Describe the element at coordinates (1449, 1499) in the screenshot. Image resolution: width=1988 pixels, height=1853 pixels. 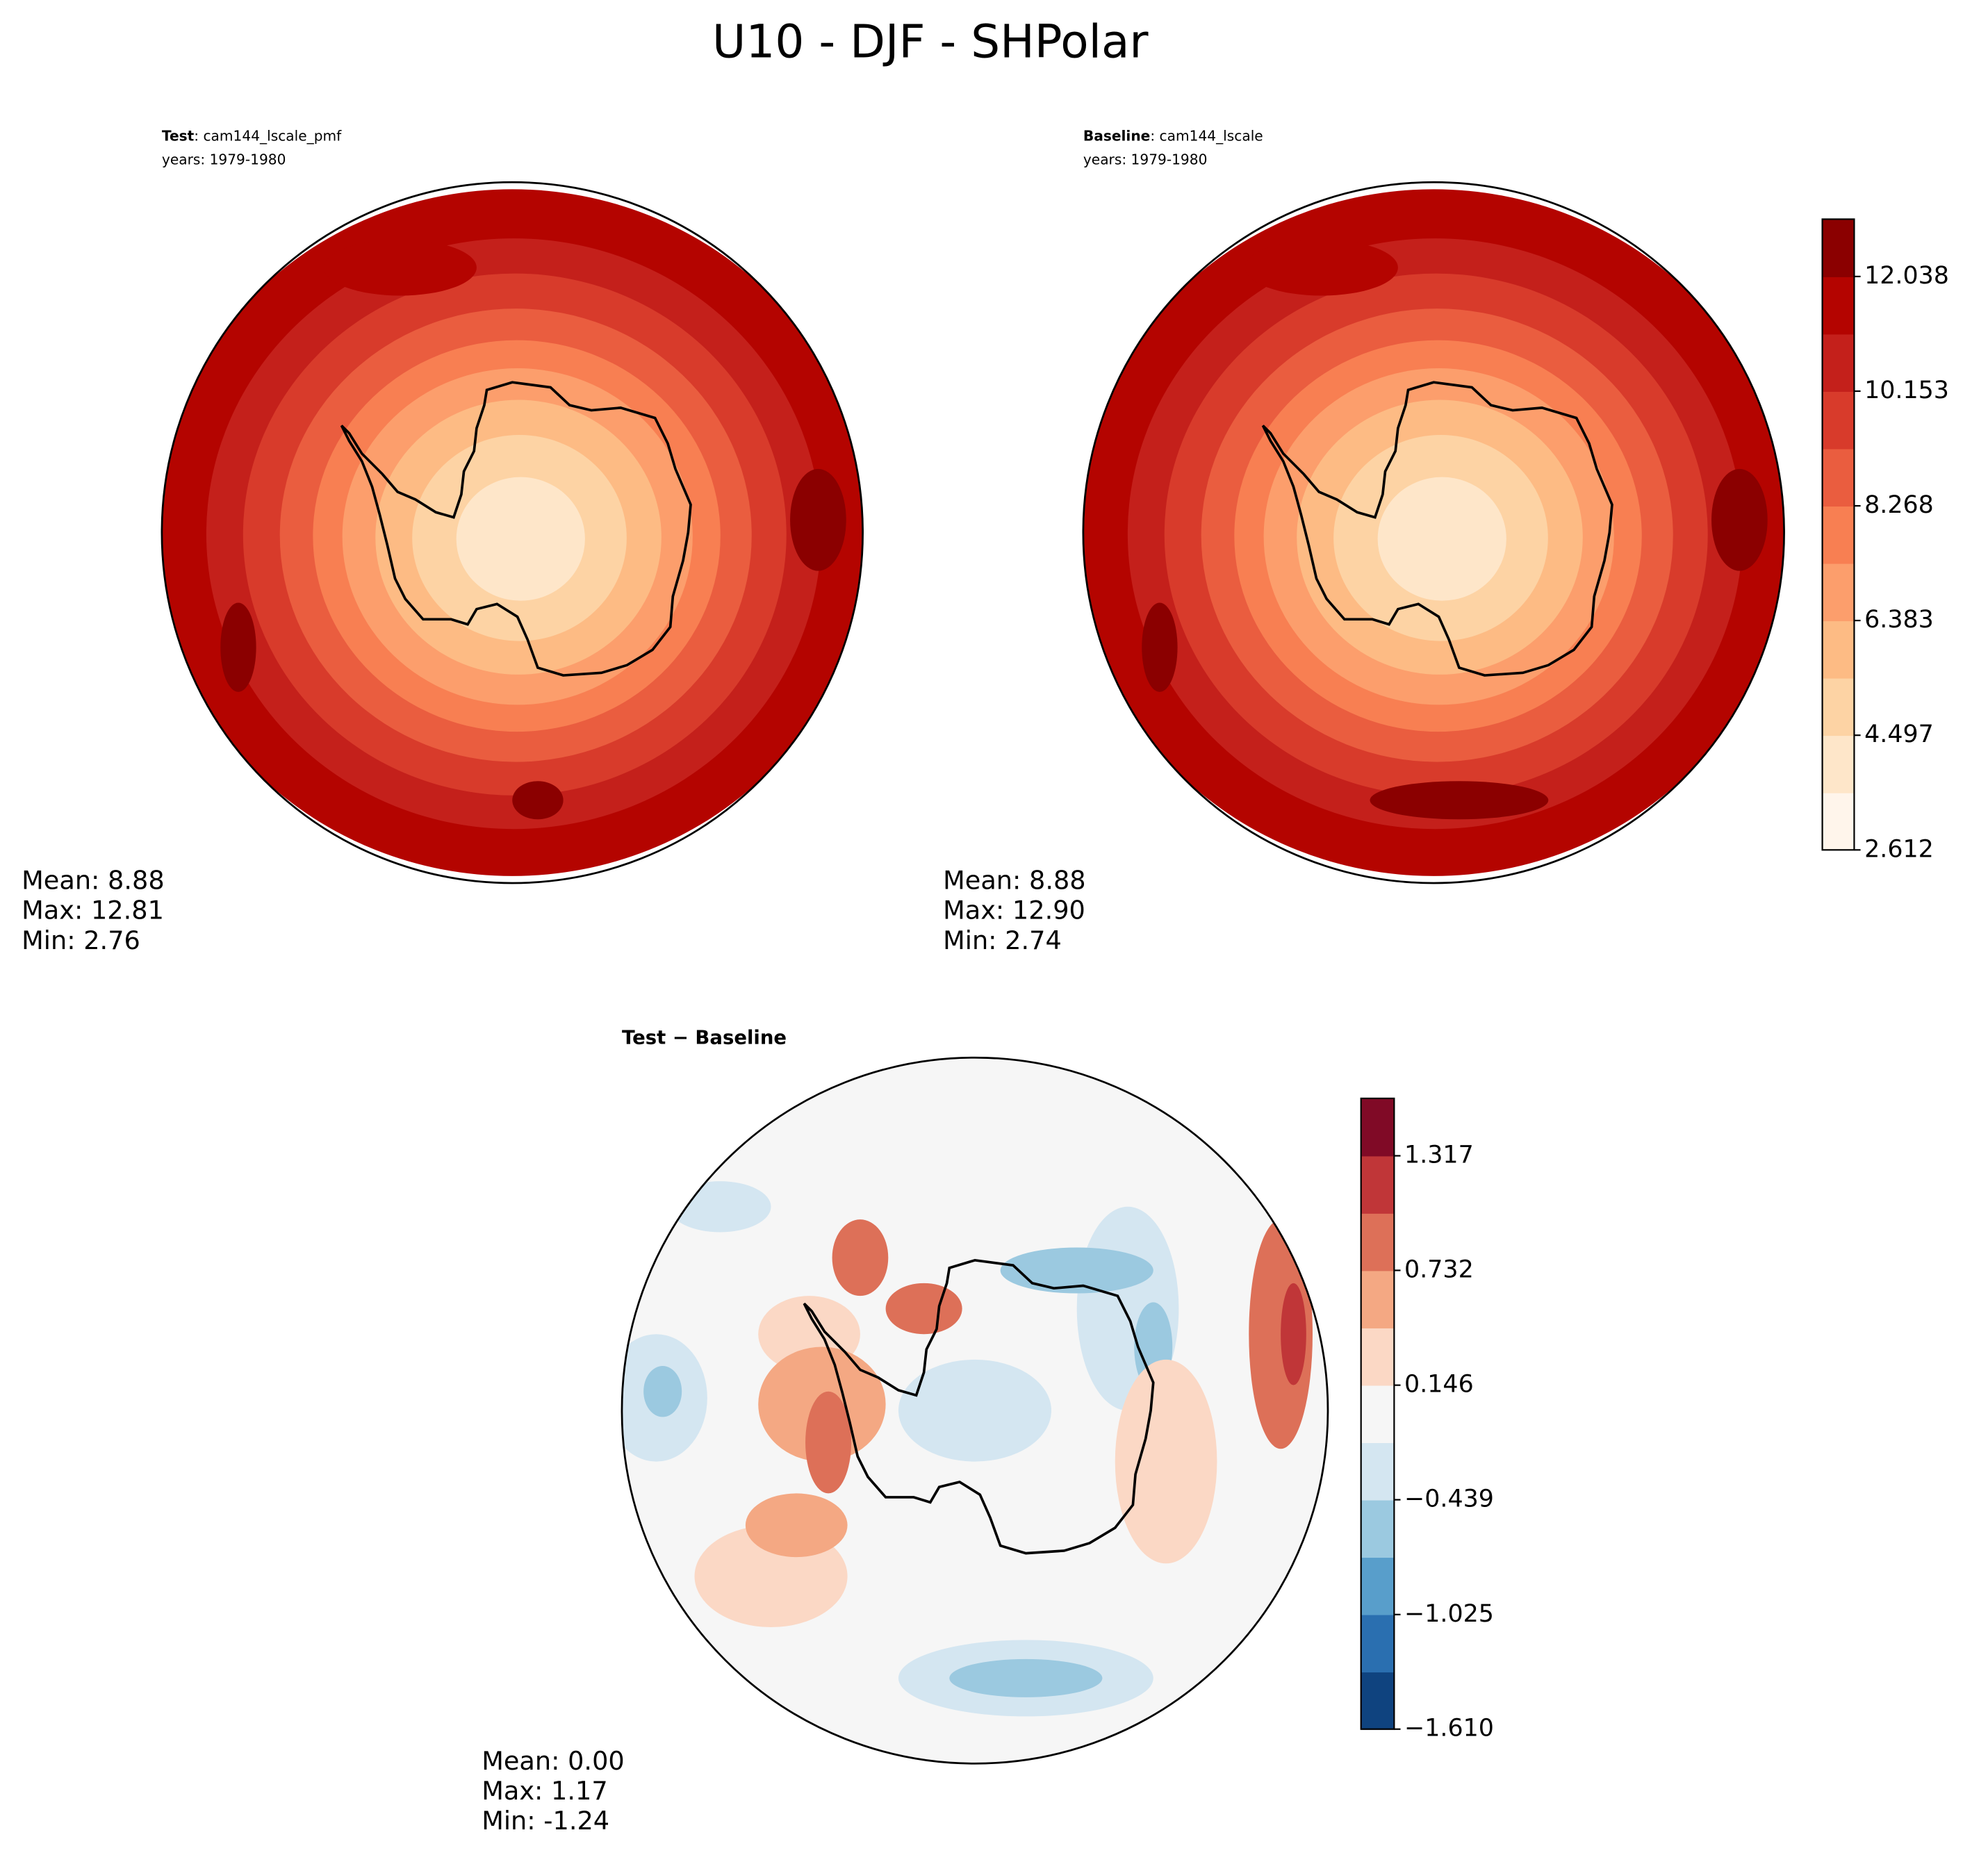
I see `colorbar-tick-label: −0.439` at that location.